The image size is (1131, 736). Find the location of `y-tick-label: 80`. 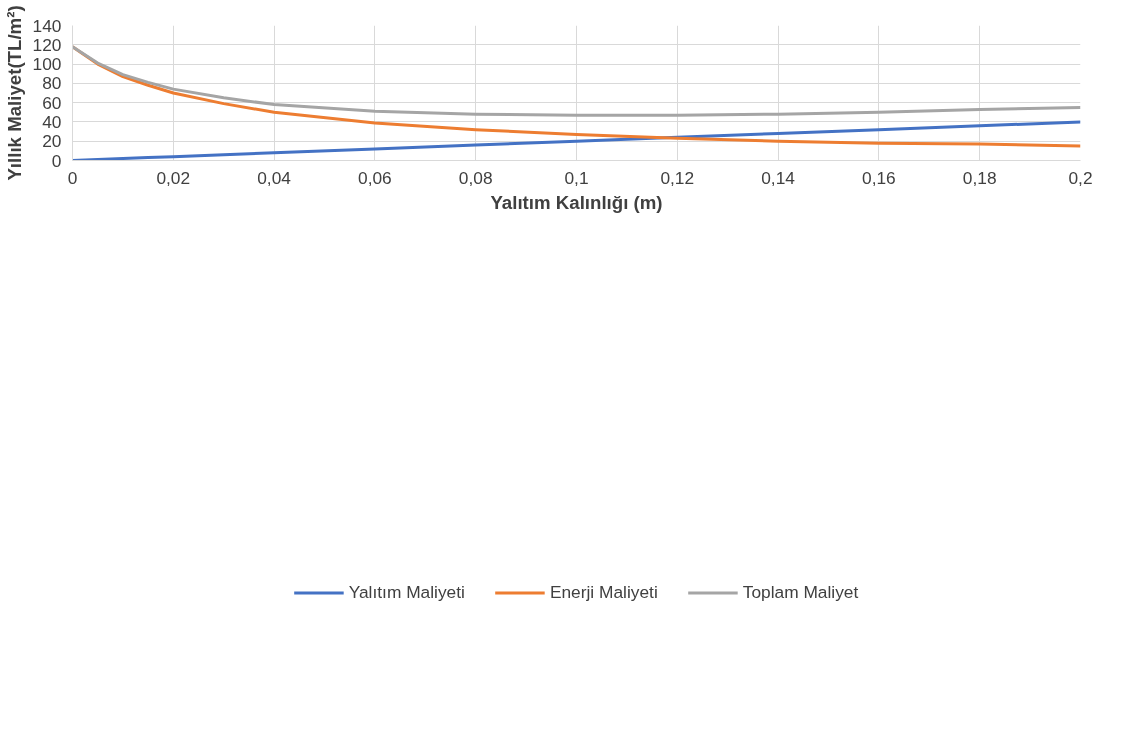

y-tick-label: 80 is located at coordinates (52, 83).